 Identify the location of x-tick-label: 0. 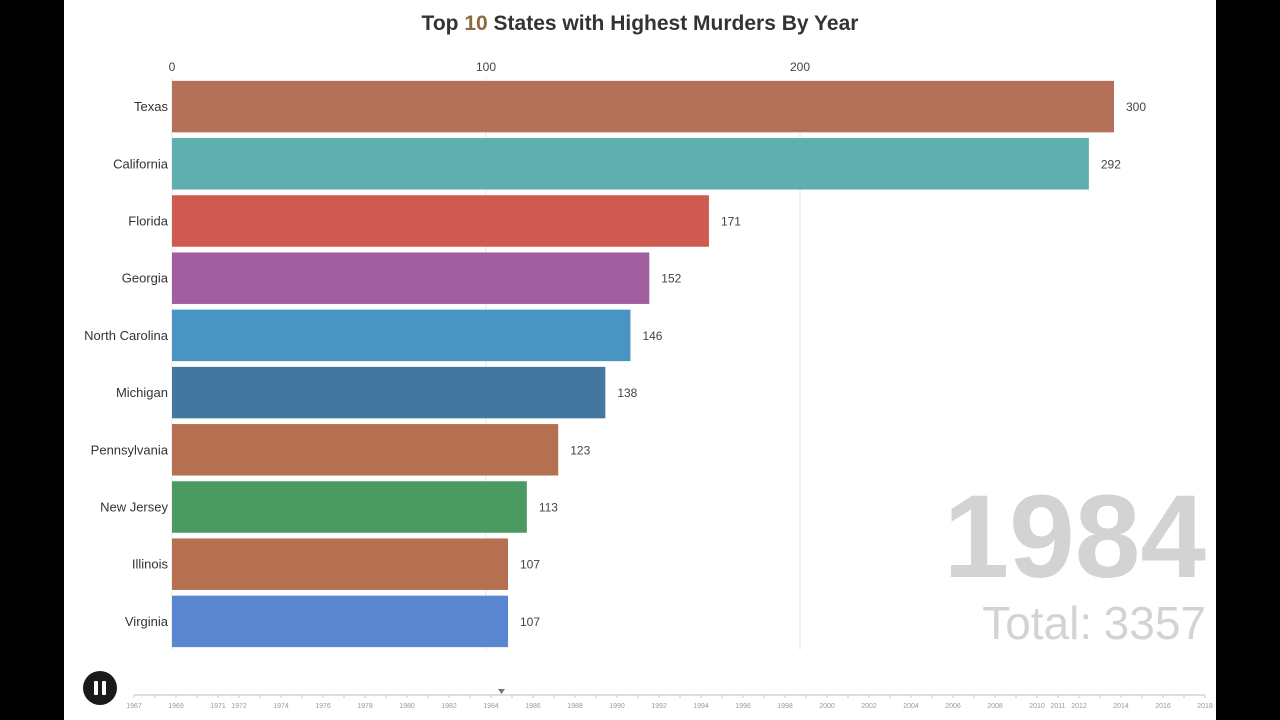
(172, 67).